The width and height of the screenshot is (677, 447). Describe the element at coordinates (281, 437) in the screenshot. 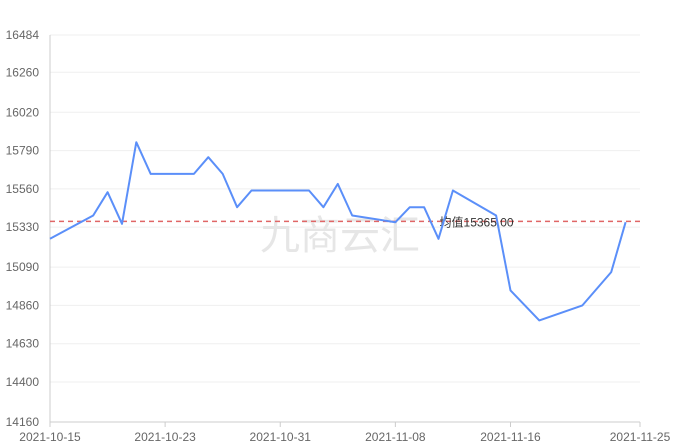

I see `x-tick-label: 2021-10-31` at that location.